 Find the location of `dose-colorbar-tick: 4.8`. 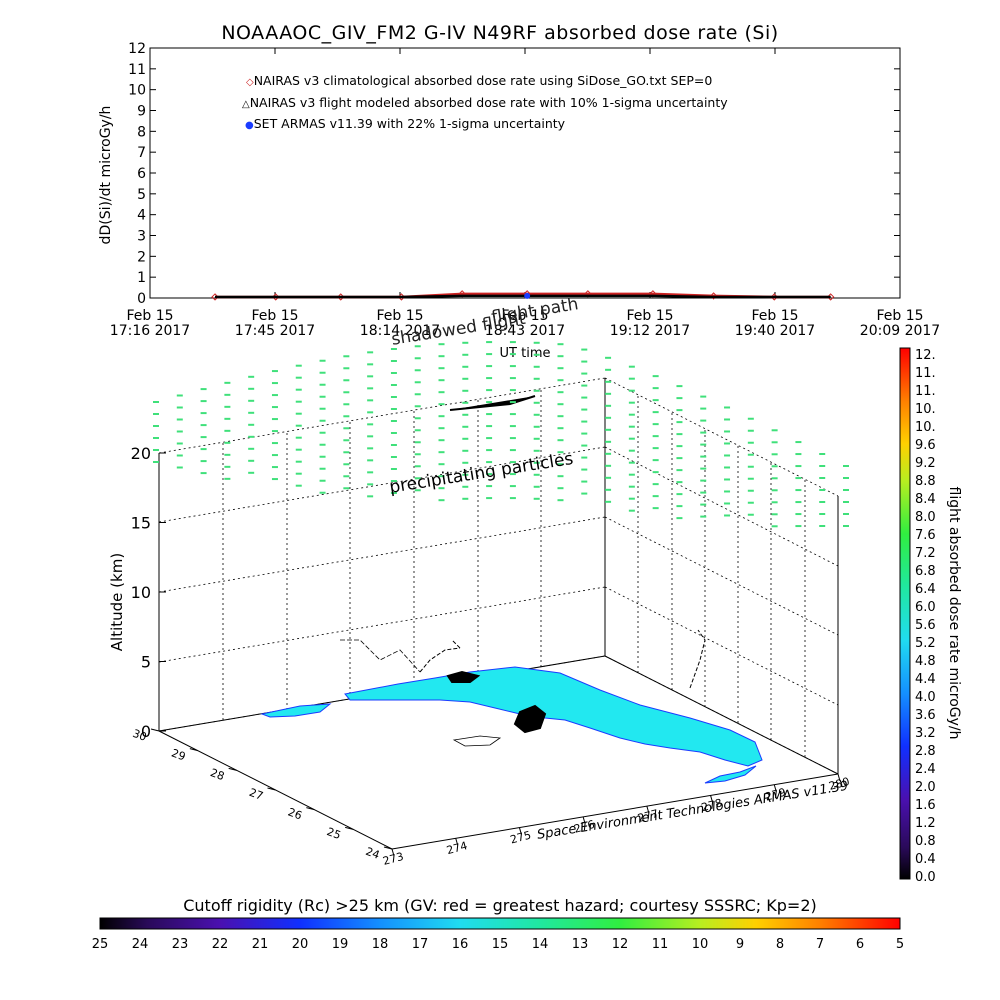

dose-colorbar-tick: 4.8 is located at coordinates (925, 661).